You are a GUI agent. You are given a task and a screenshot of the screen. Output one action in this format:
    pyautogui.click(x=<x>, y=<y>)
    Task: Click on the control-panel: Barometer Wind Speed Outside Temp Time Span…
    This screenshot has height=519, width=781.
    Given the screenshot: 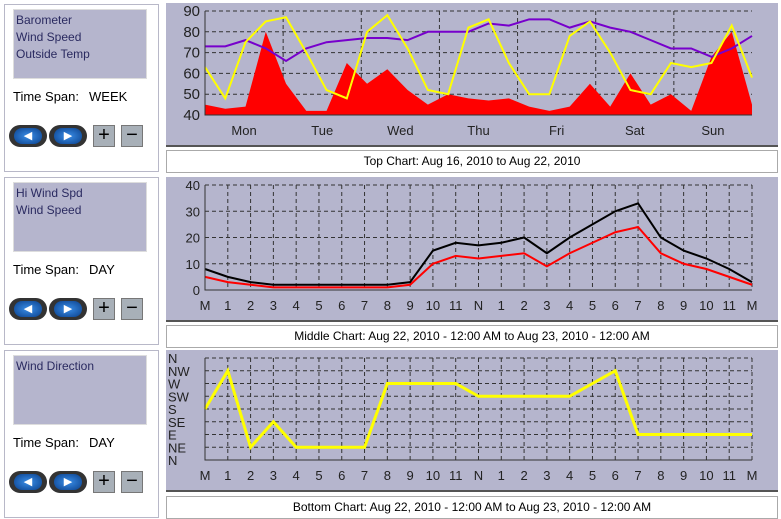 What is the action you would take?
    pyautogui.click(x=81, y=88)
    